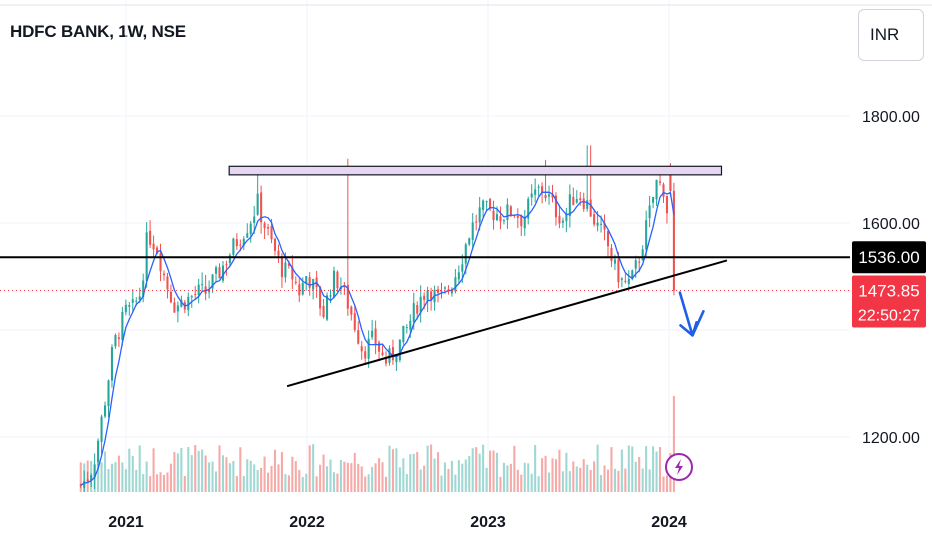 This screenshot has height=550, width=932. Describe the element at coordinates (891, 438) in the screenshot. I see `price-tick-label: 1200.00` at that location.